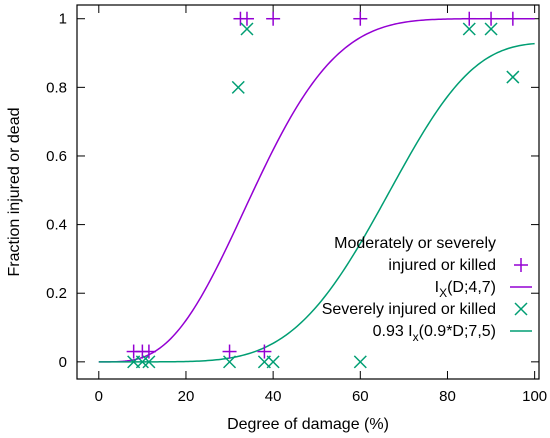  Describe the element at coordinates (521, 265) in the screenshot. I see `legend-sample-plus` at that location.